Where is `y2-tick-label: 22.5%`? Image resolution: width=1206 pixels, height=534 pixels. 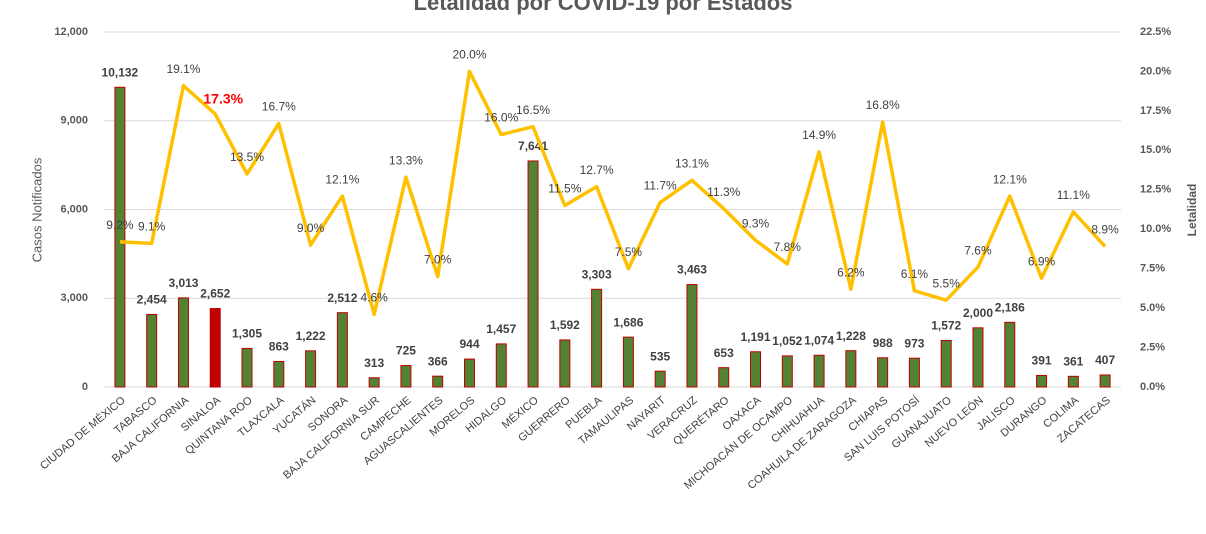 y2-tick-label: 22.5% is located at coordinates (1155, 32).